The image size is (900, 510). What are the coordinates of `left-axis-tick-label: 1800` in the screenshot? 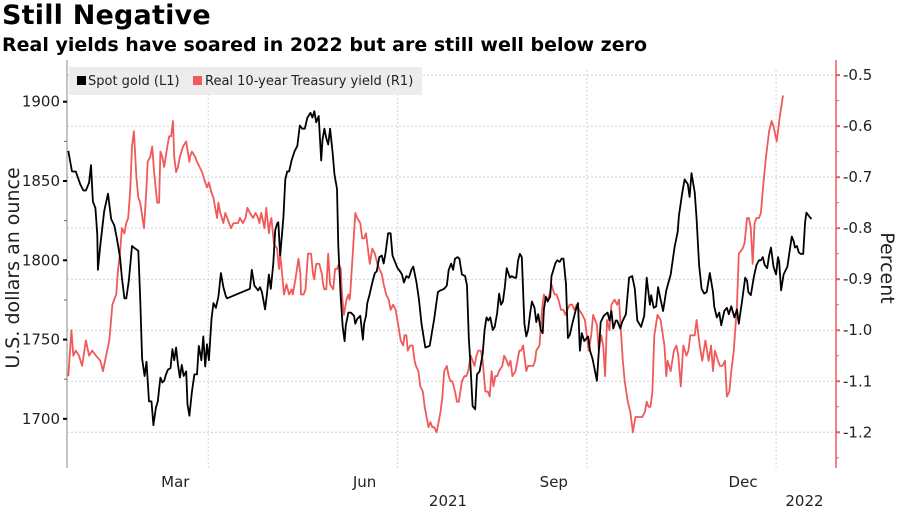 It's located at (41, 260).